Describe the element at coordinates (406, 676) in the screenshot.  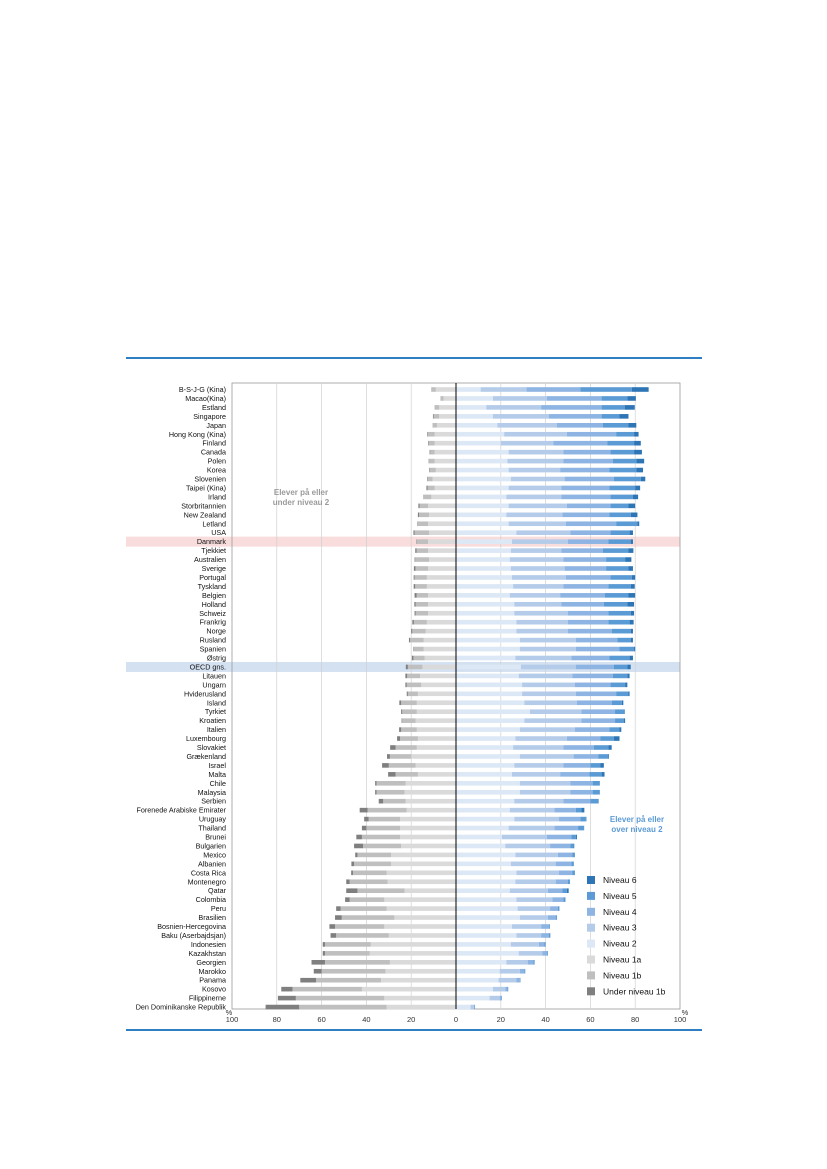
I see `bar-litauen-under-niveau-1b` at that location.